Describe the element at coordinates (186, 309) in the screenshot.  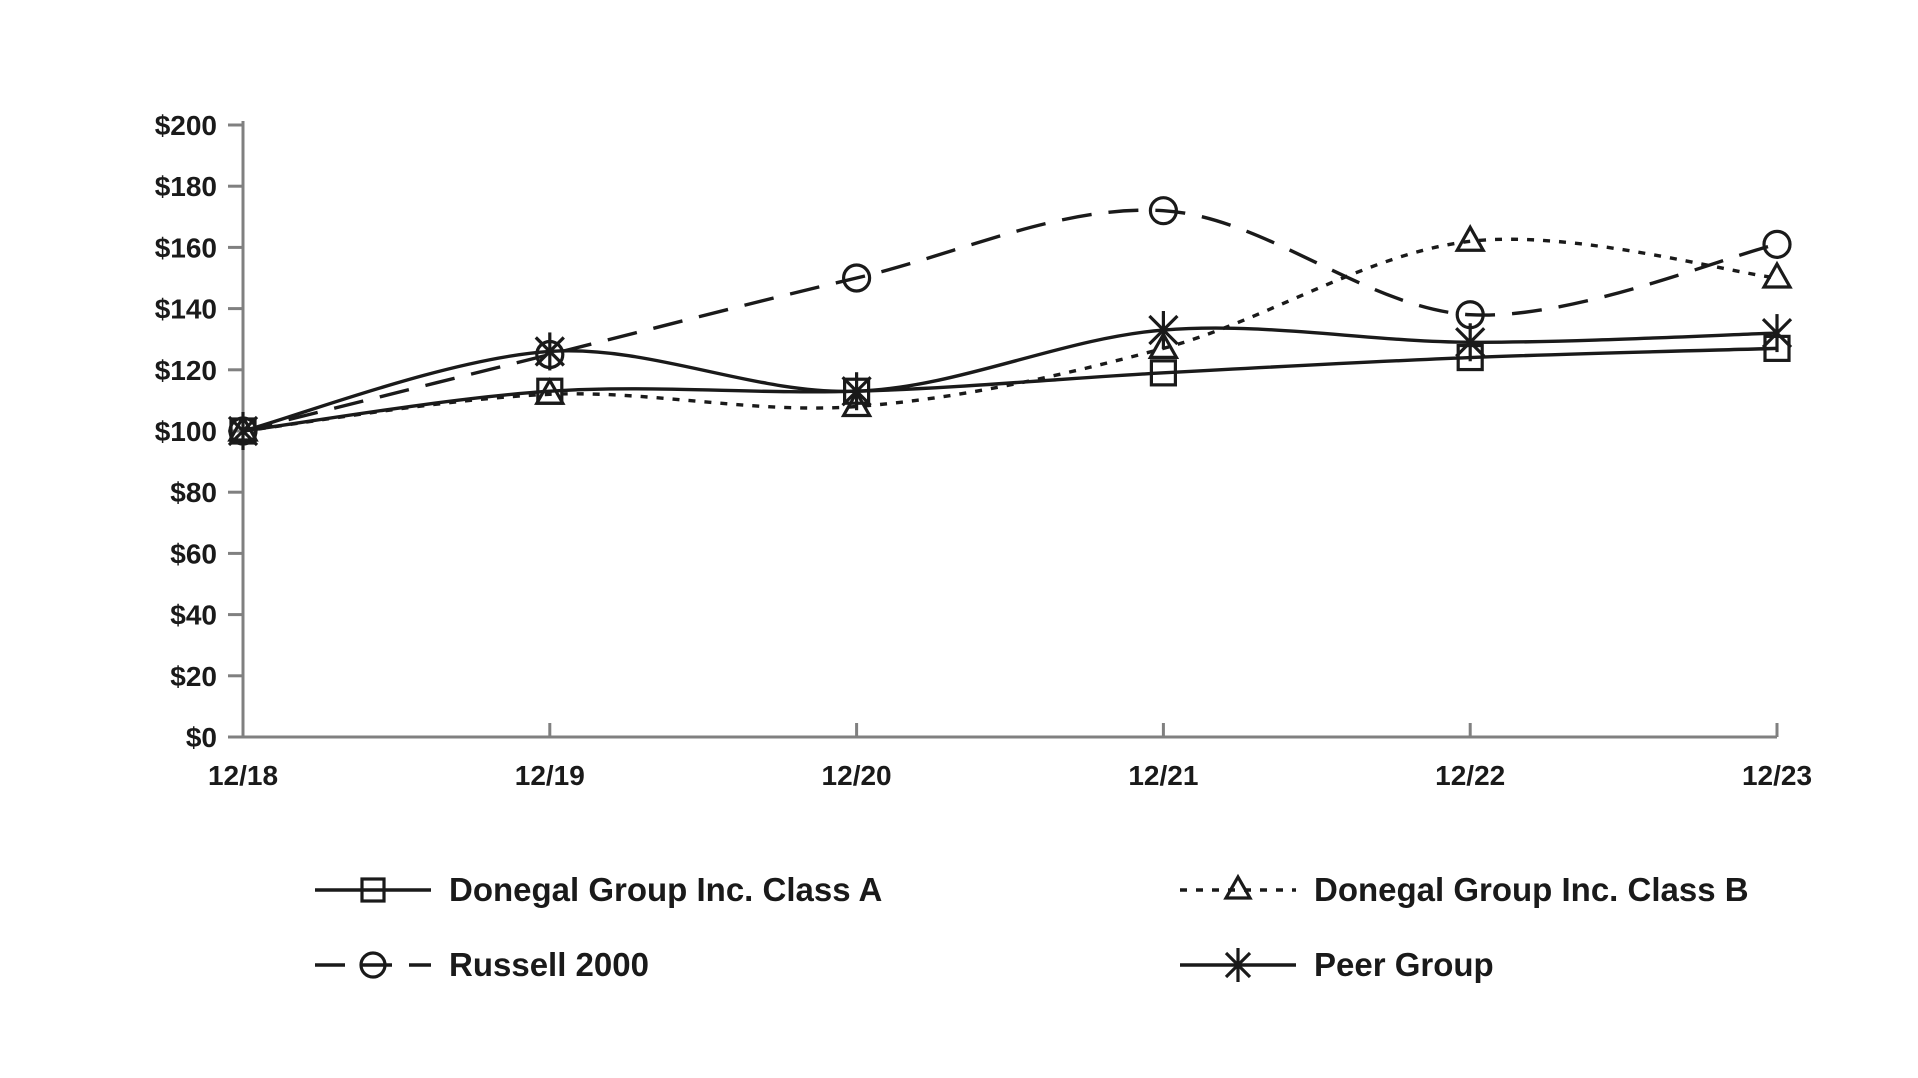
I see `y-axis-tick-label: $140` at that location.